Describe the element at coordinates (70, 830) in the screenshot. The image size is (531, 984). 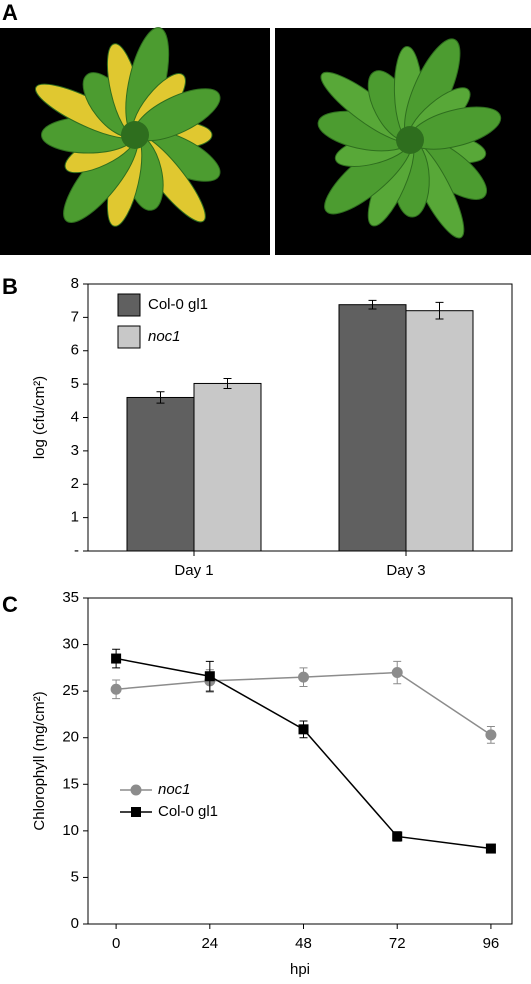
I see `y-tick-label: 10` at that location.